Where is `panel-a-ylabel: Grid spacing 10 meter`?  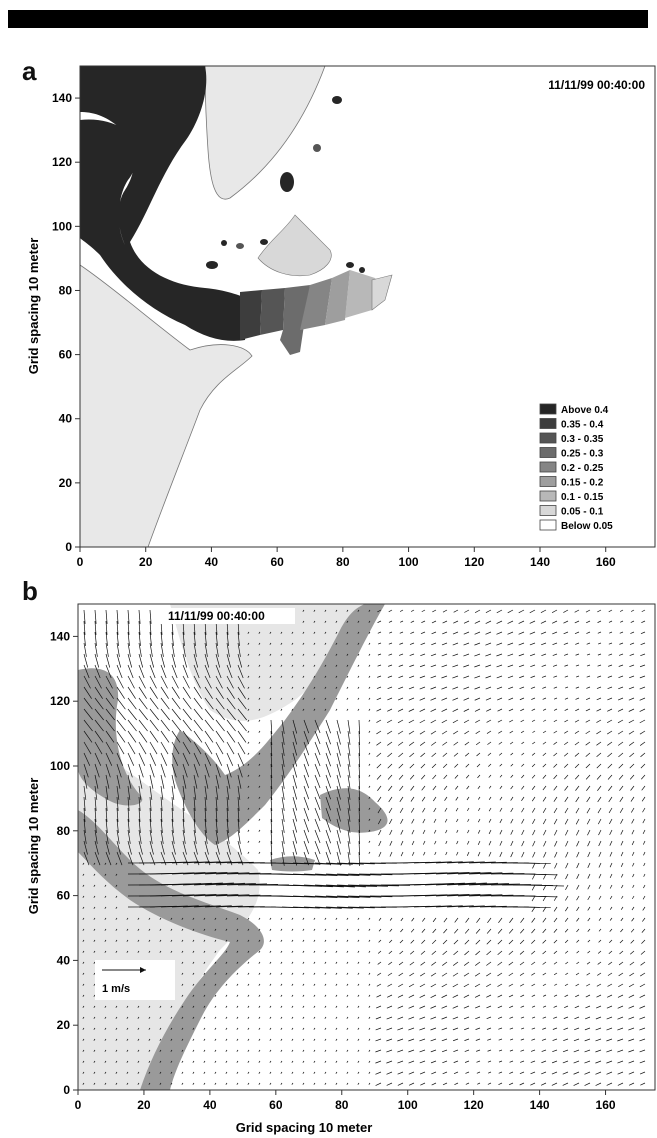
panel-a-ylabel: Grid spacing 10 meter is located at coordinates (33, 306).